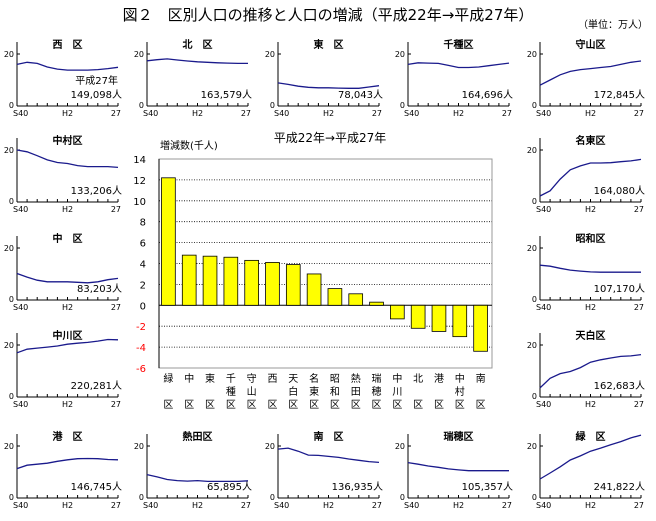  I want to click on x-category-label: 守山区, so click(252, 391).